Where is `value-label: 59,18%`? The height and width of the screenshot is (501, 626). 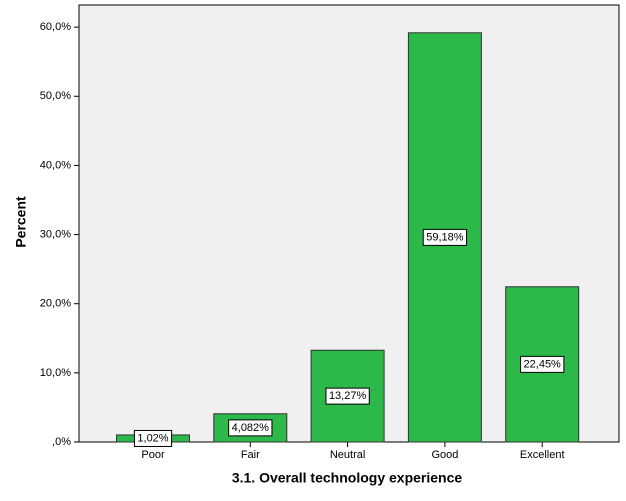
value-label: 59,18% is located at coordinates (445, 237).